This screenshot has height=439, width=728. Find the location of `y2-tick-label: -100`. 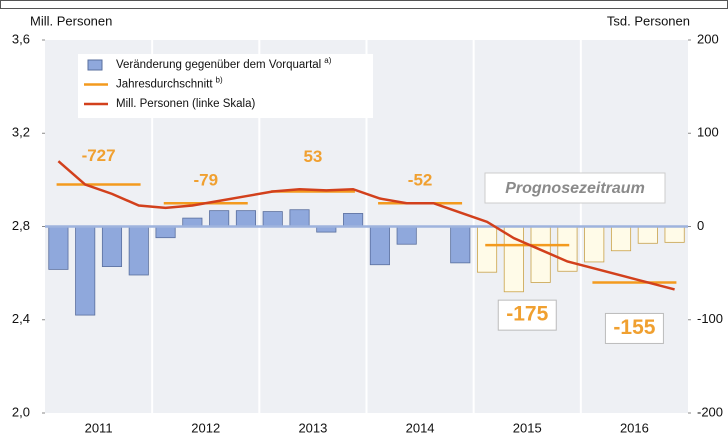

y2-tick-label: -100 is located at coordinates (710, 318).